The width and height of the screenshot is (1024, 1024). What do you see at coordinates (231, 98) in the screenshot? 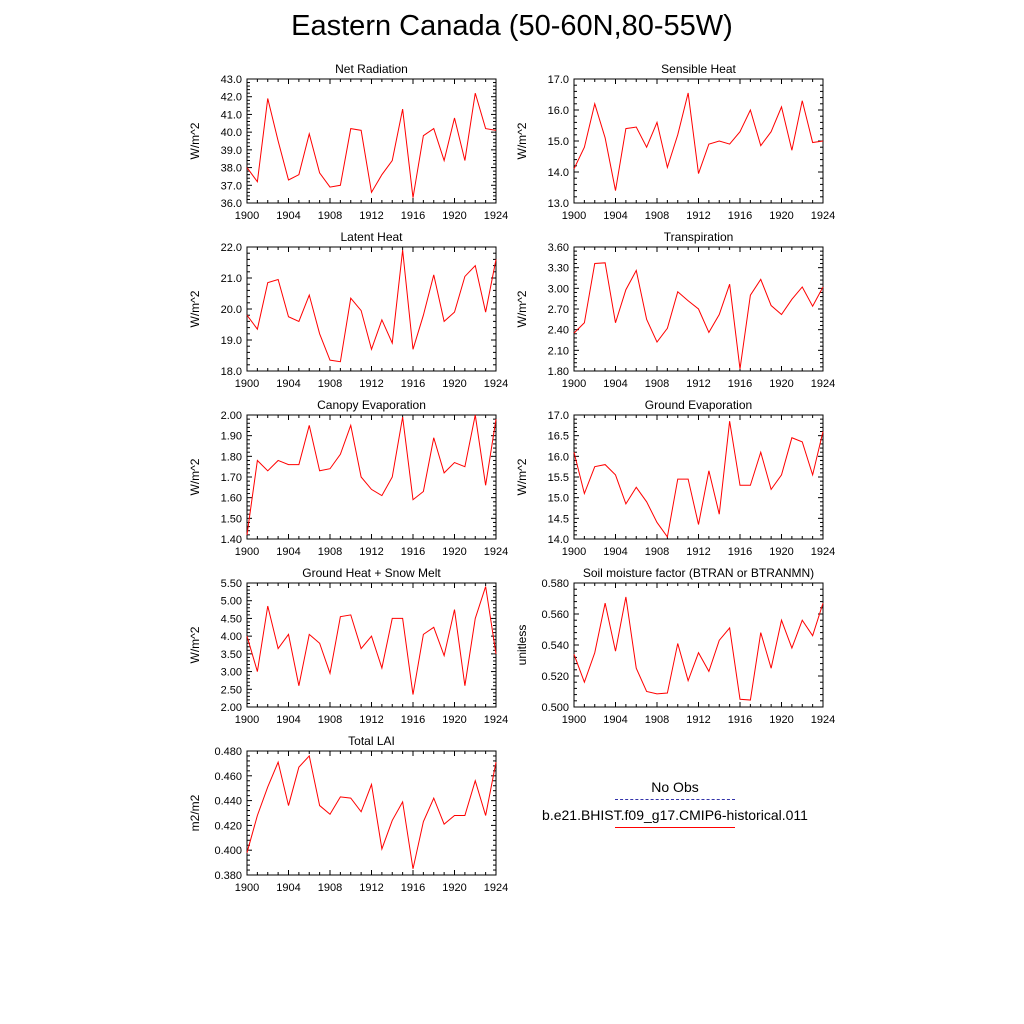
I see `y-tick-label: 42.0` at bounding box center [231, 98].